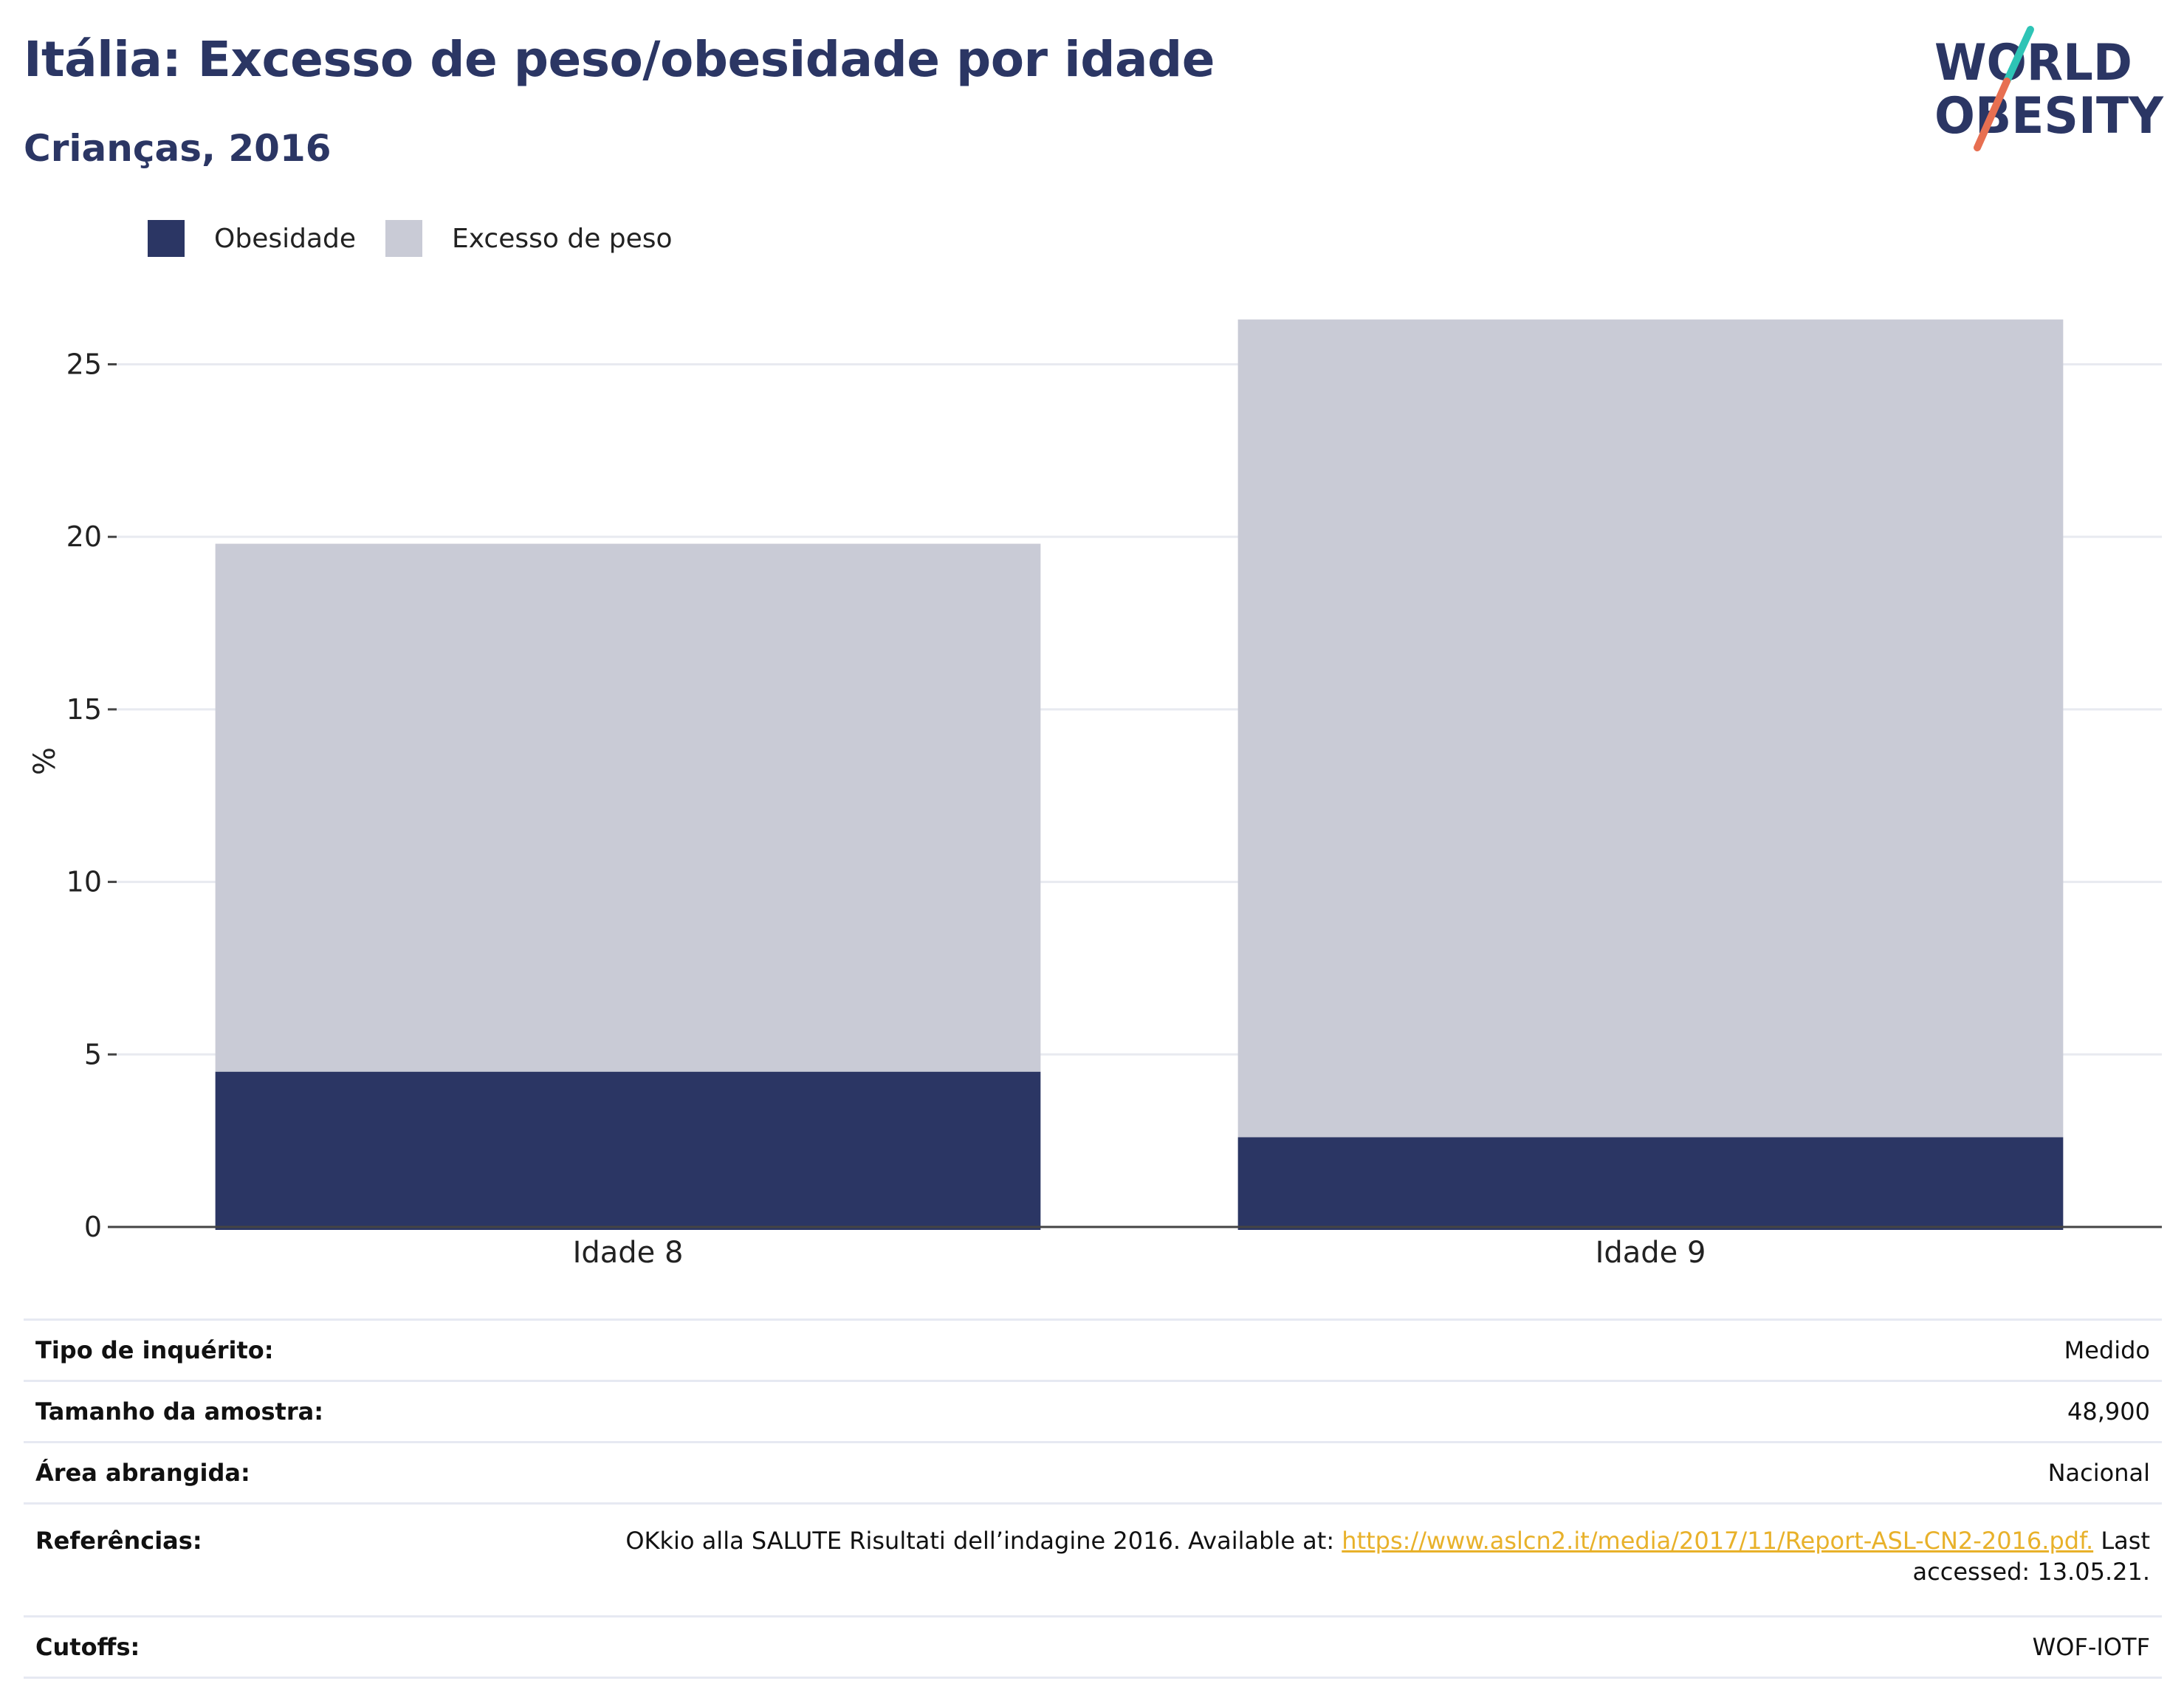 The height and width of the screenshot is (1695, 2184). I want to click on chart-subtitle: Crianças, 2016, so click(178, 148).